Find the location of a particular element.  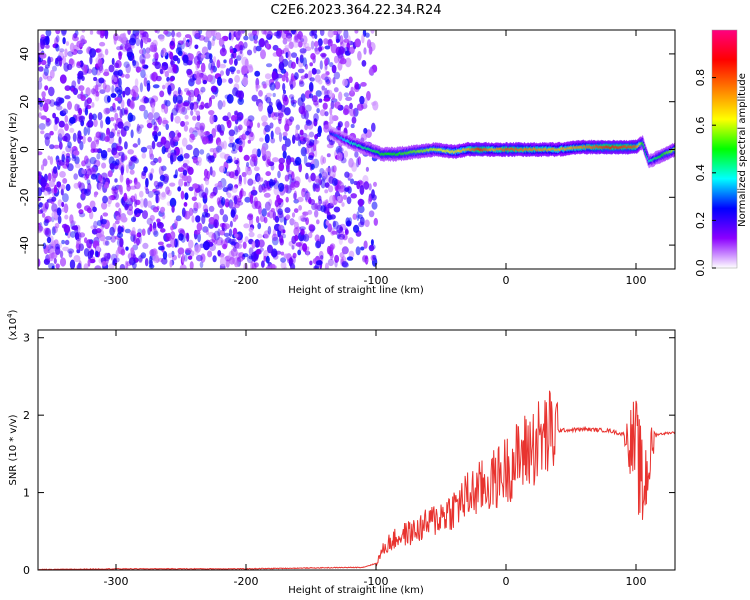

y-tick-label: 0 is located at coordinates (24, 149).